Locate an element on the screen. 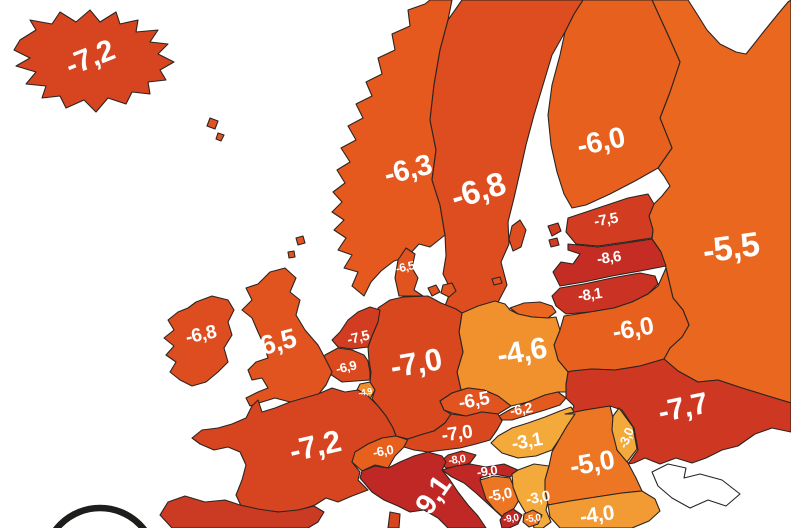  bosnia-value-label: -5,0 is located at coordinates (500, 495).